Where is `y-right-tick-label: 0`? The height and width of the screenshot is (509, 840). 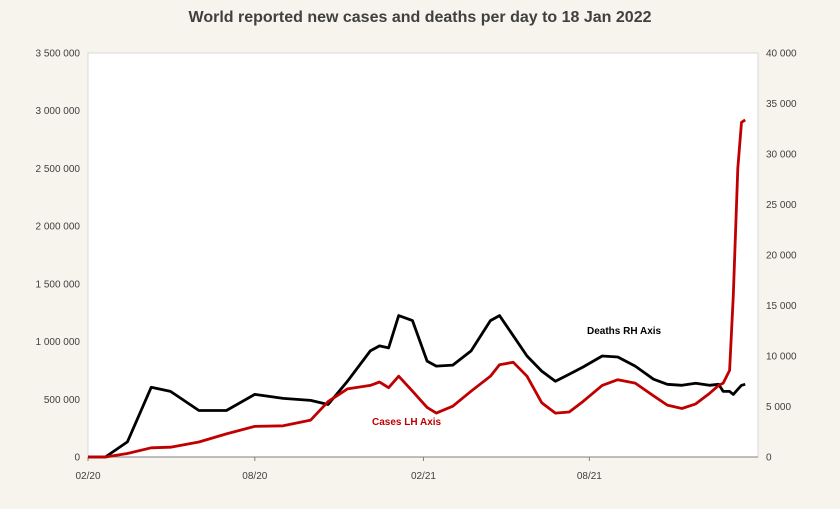
y-right-tick-label: 0 is located at coordinates (769, 458).